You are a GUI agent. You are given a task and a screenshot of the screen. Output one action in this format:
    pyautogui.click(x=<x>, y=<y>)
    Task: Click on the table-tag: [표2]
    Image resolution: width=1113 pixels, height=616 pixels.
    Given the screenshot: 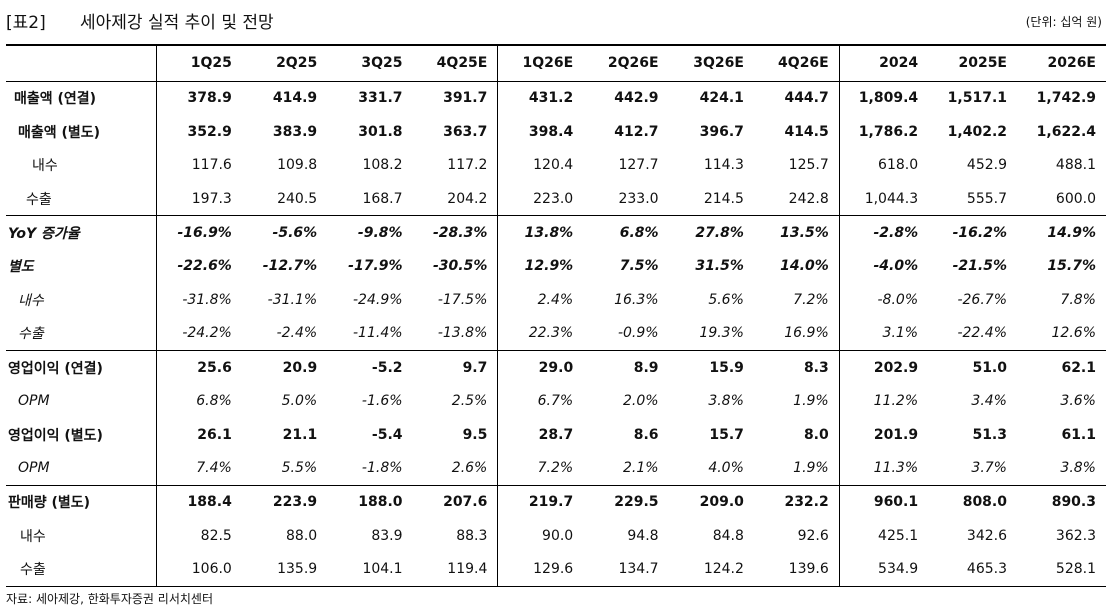 What is the action you would take?
    pyautogui.click(x=26, y=23)
    